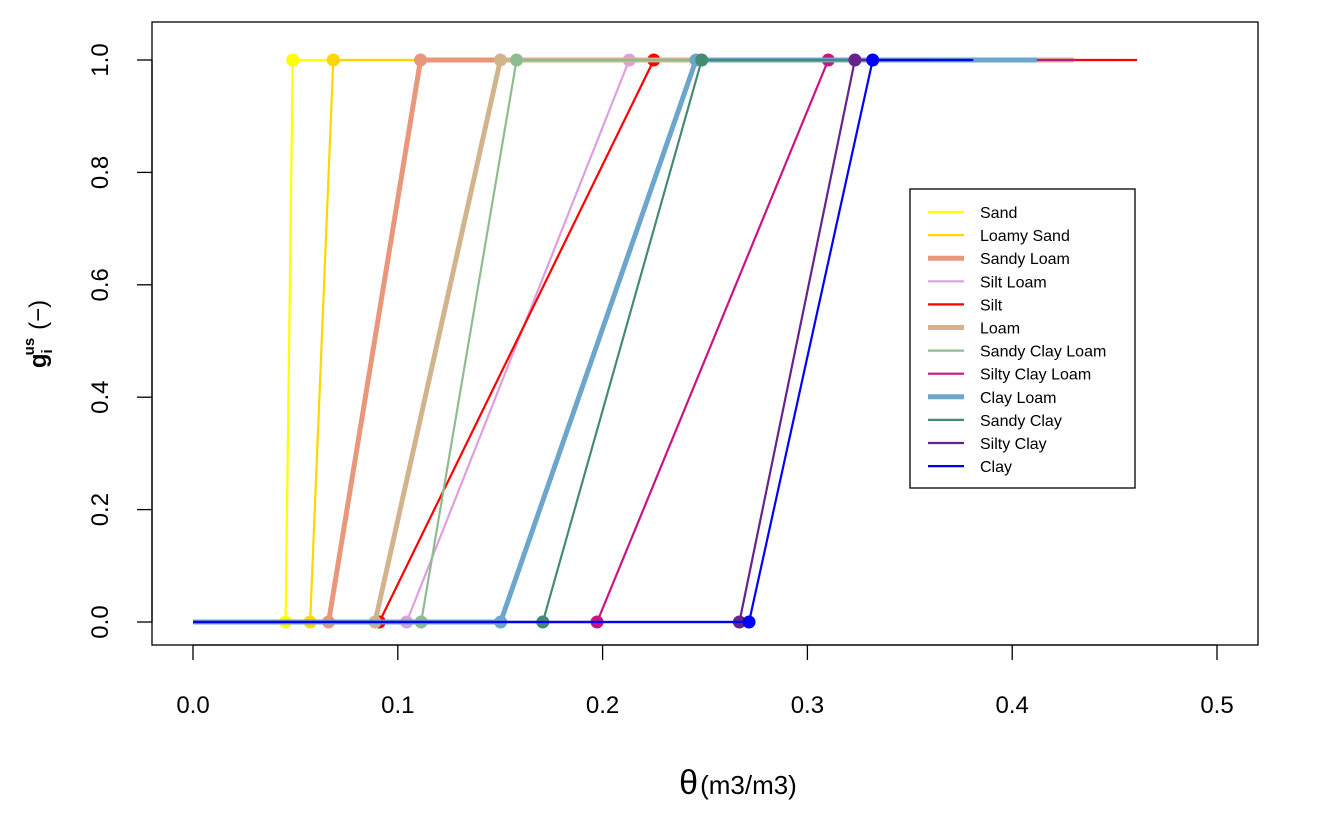 The width and height of the screenshot is (1332, 831). I want to click on legend-label: Sand, so click(998, 213).